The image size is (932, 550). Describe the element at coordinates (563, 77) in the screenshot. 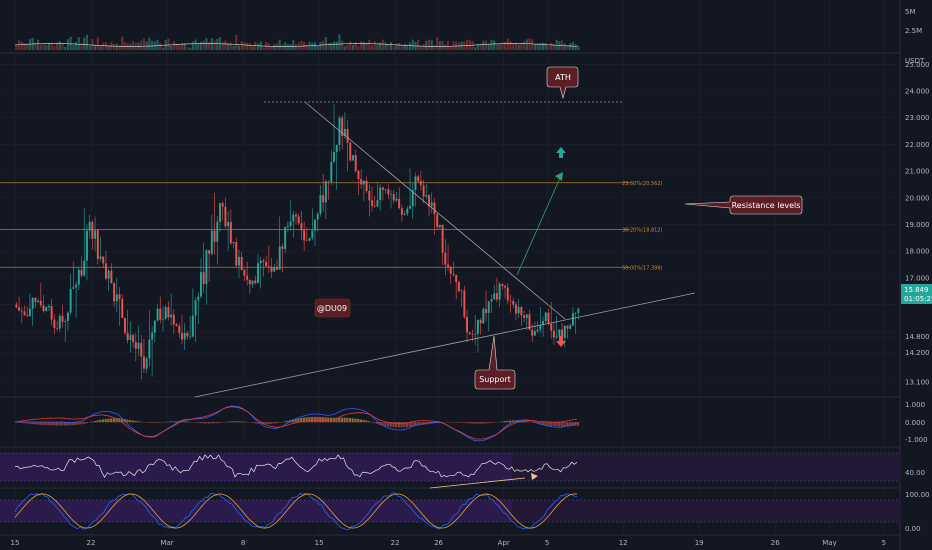

I see `callout-ath-text: ATH` at that location.